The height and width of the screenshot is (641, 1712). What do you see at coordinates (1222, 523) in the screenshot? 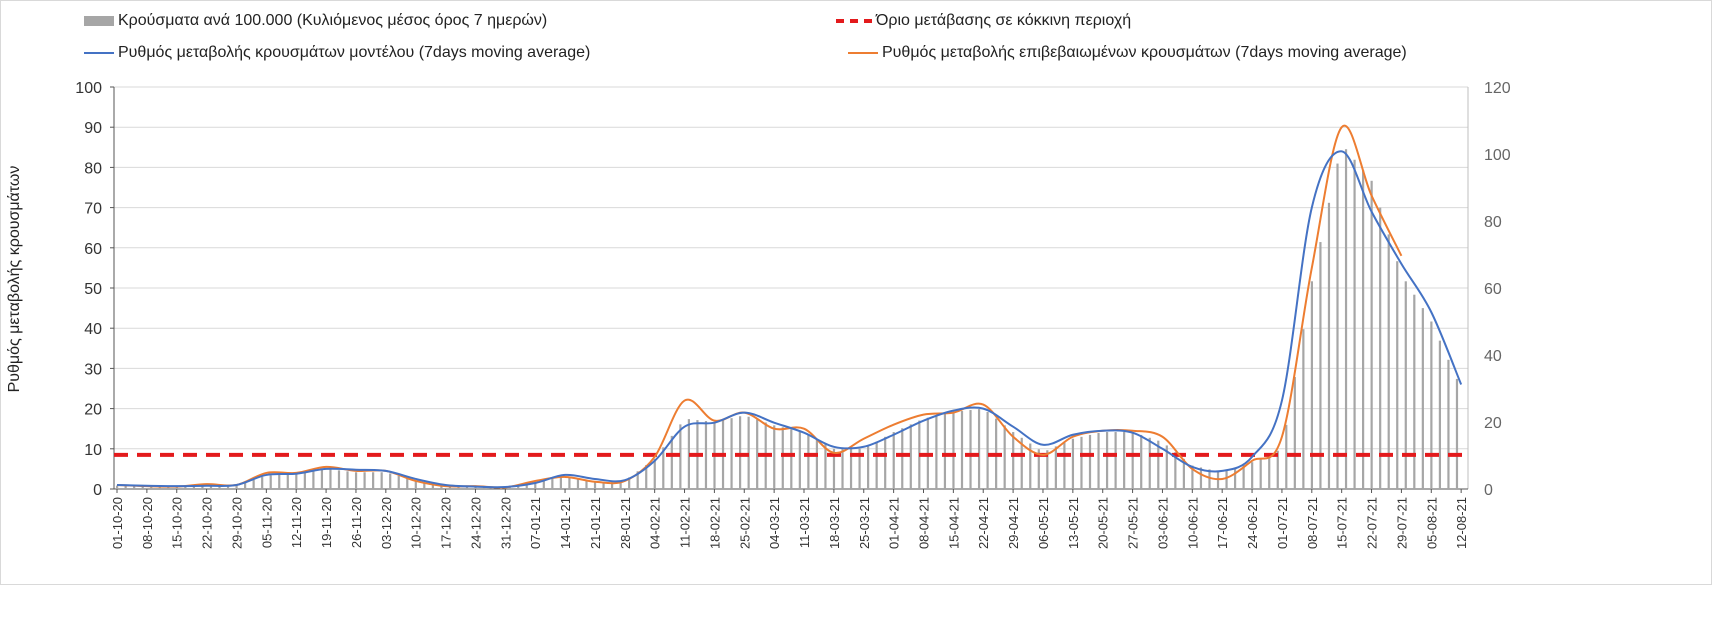
I see `x-tick-label: 17-06-21` at bounding box center [1222, 523].